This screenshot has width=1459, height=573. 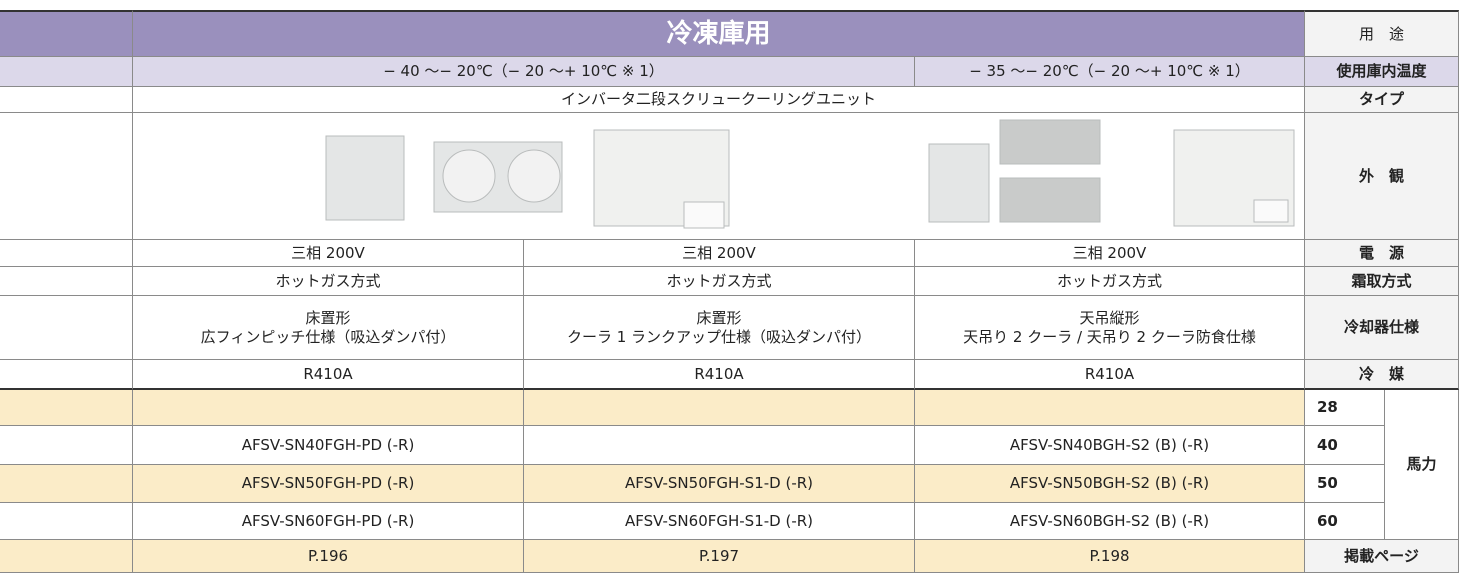 What do you see at coordinates (1110, 328) in the screenshot?
I see `cell: 天吊縦形 天吊り 2 クーラ / 天吊り 2 クーラ防食仕様` at bounding box center [1110, 328].